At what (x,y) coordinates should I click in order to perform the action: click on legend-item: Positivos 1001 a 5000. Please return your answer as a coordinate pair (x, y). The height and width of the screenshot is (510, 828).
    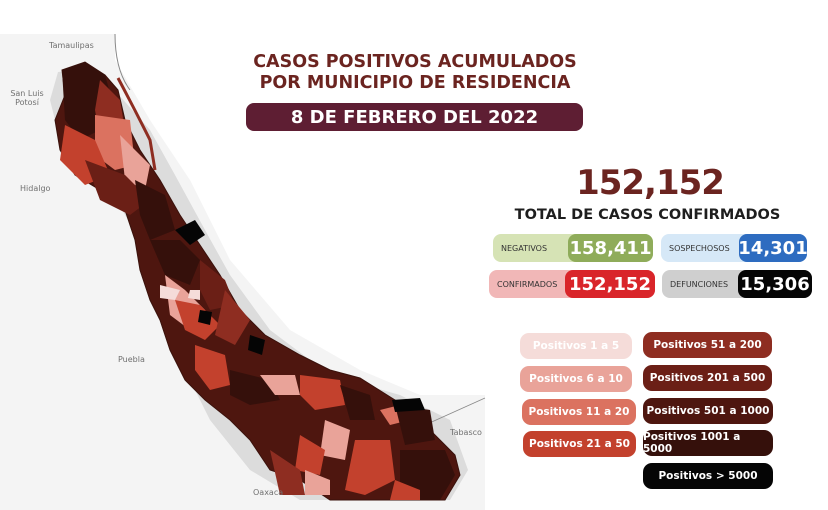
    Looking at the image, I should click on (708, 443).